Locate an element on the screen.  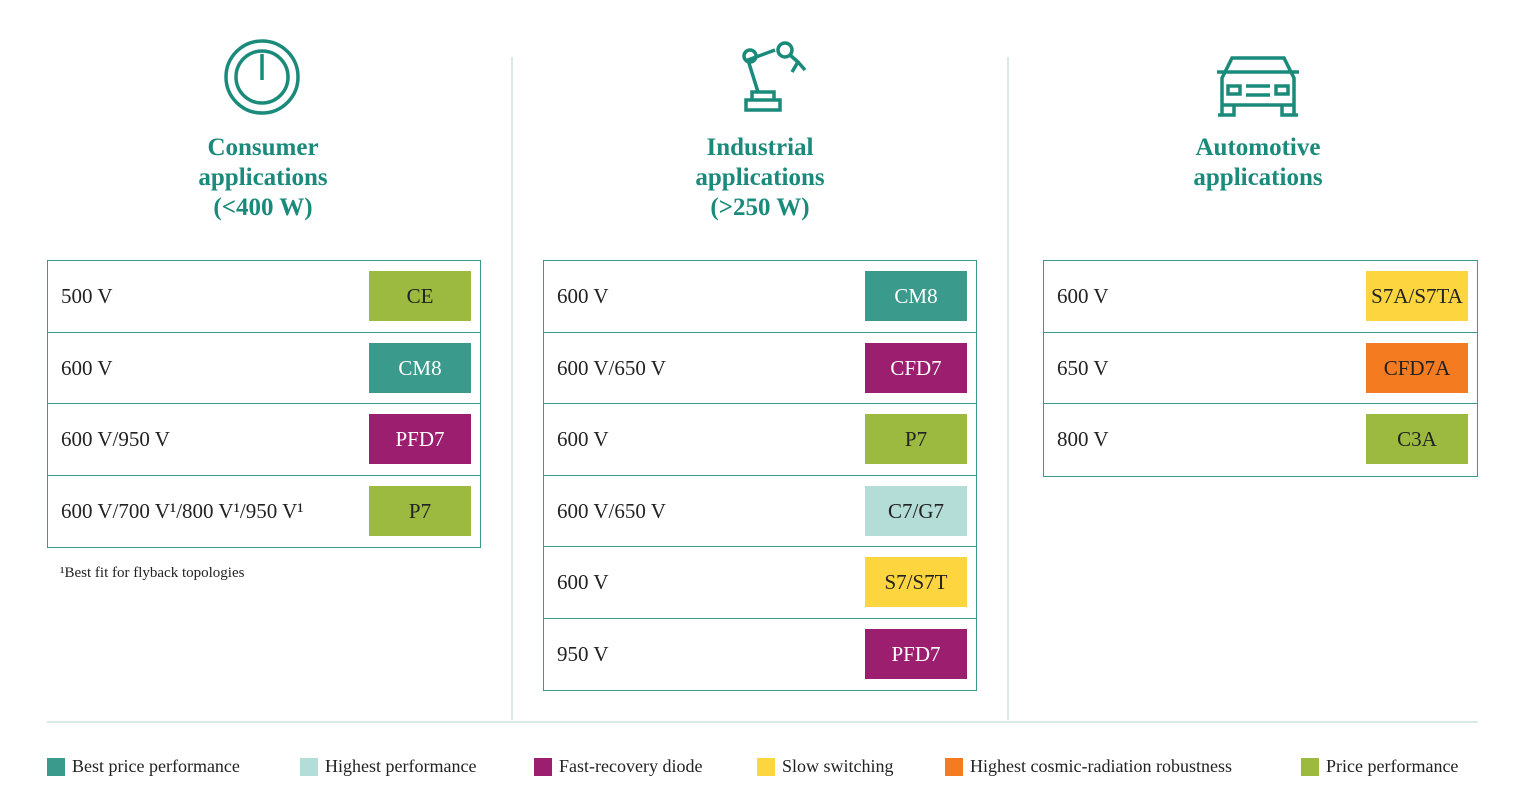
badge: CFD7 is located at coordinates (916, 367).